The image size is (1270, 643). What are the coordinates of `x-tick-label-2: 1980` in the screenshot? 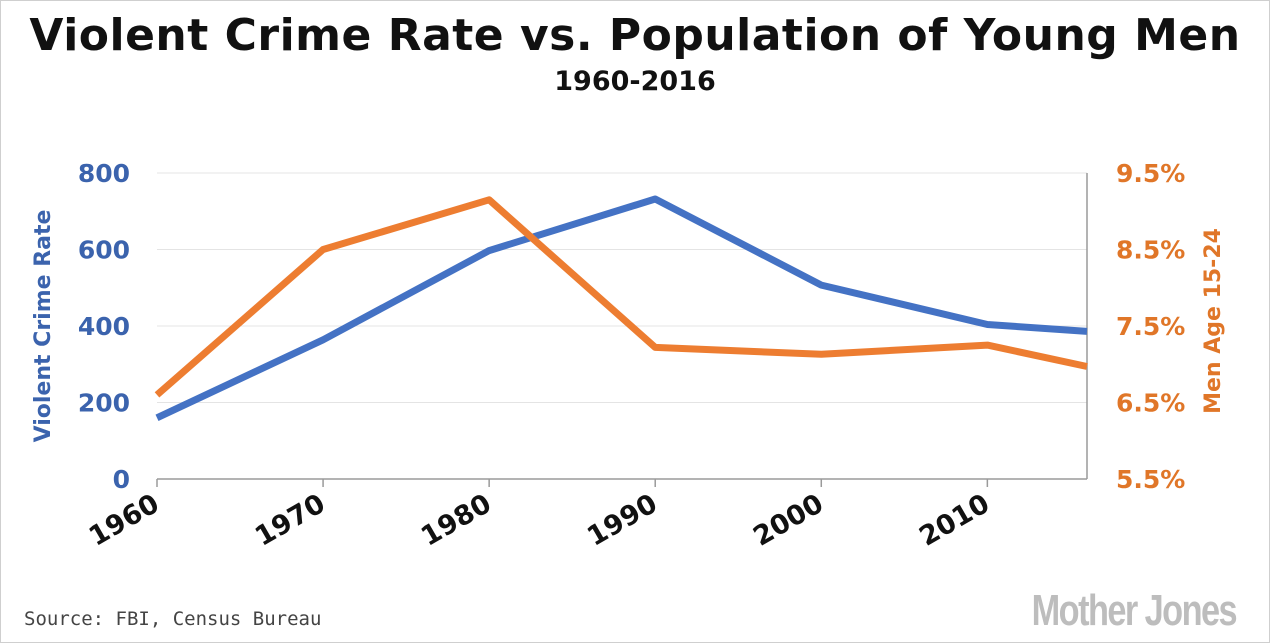 It's located at (456, 520).